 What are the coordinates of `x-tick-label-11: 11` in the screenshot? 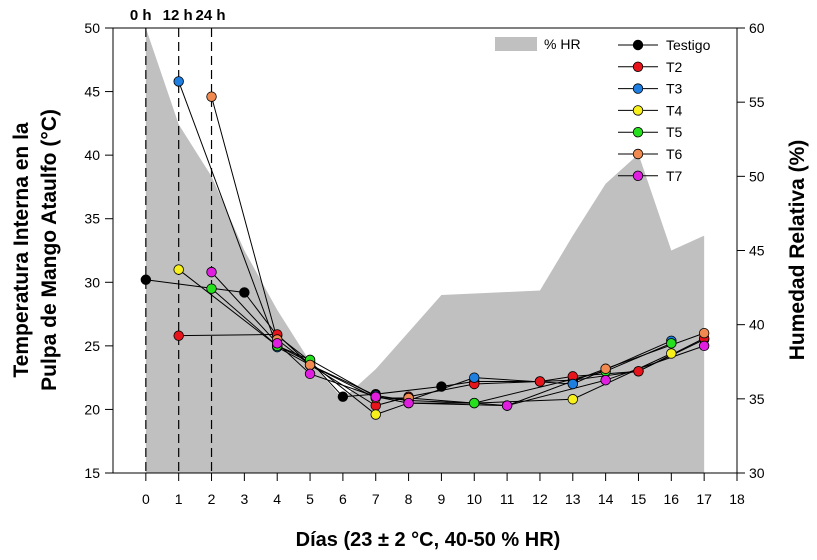 It's located at (507, 499).